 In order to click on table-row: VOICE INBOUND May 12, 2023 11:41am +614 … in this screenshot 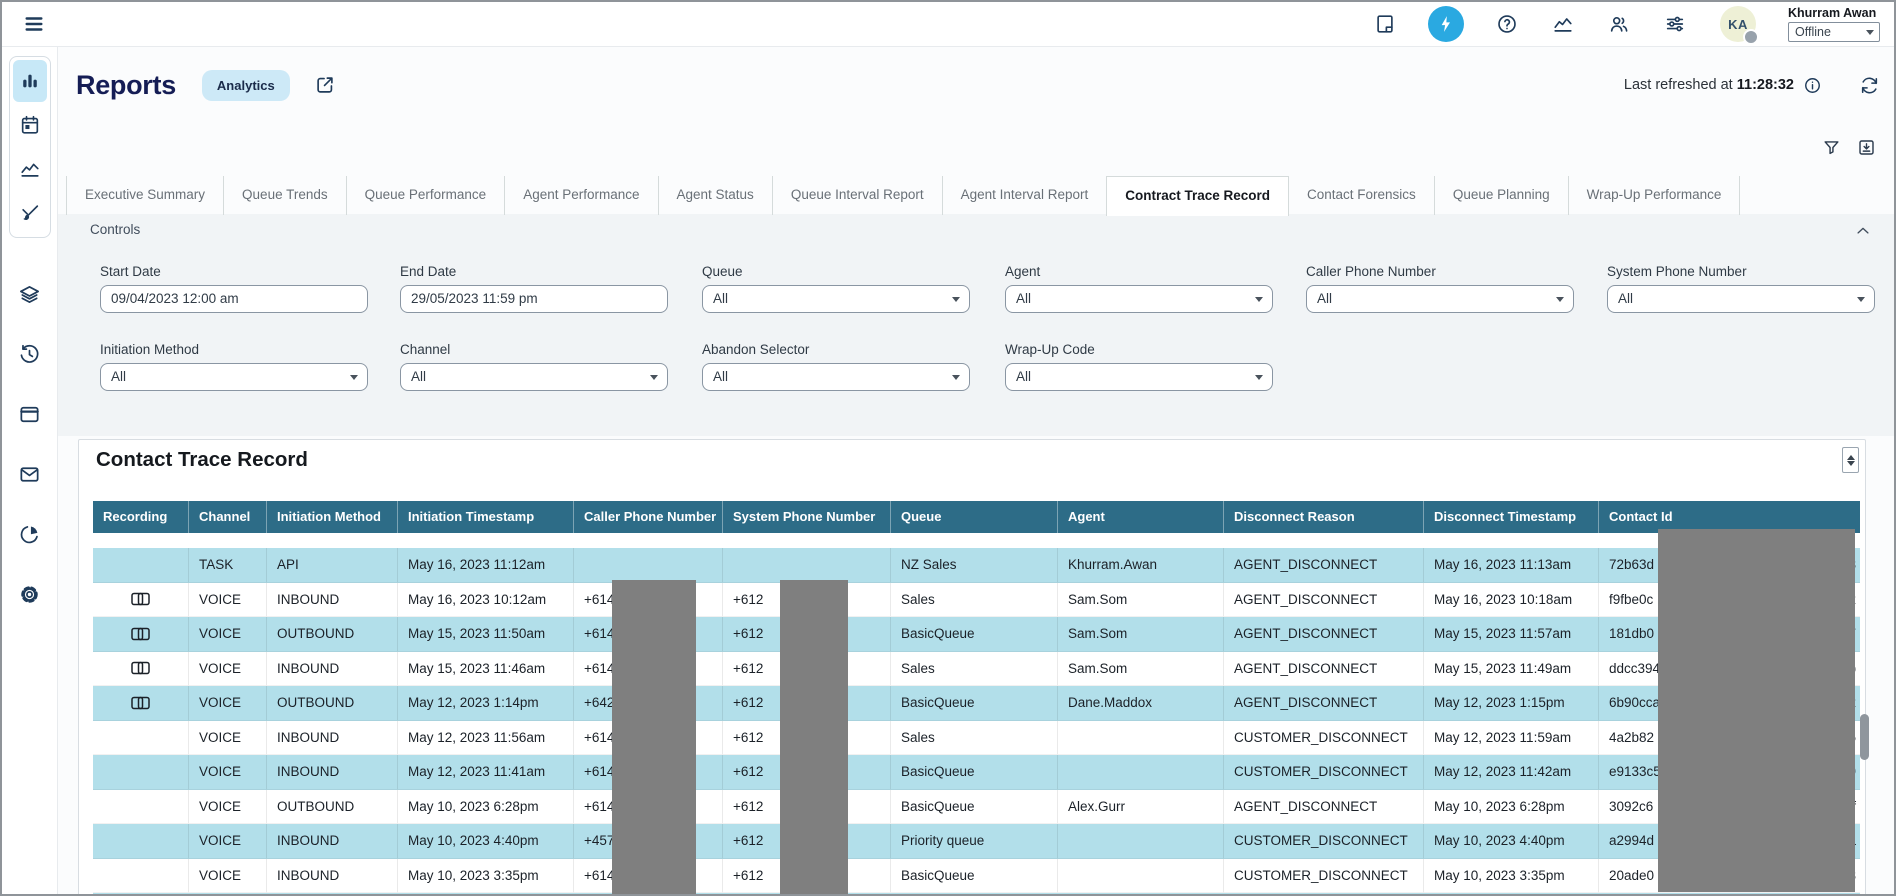, I will do `click(976, 772)`.